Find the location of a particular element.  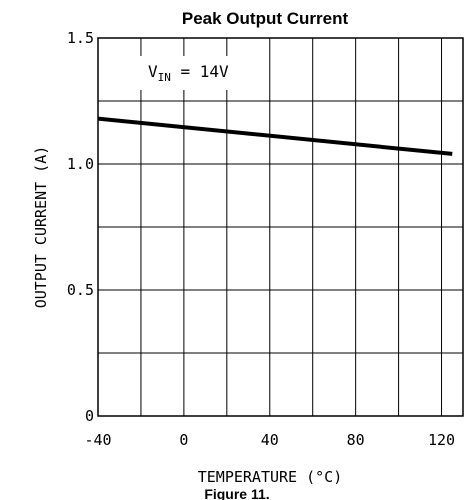

chart-title: Peak Output Current is located at coordinates (265, 18).